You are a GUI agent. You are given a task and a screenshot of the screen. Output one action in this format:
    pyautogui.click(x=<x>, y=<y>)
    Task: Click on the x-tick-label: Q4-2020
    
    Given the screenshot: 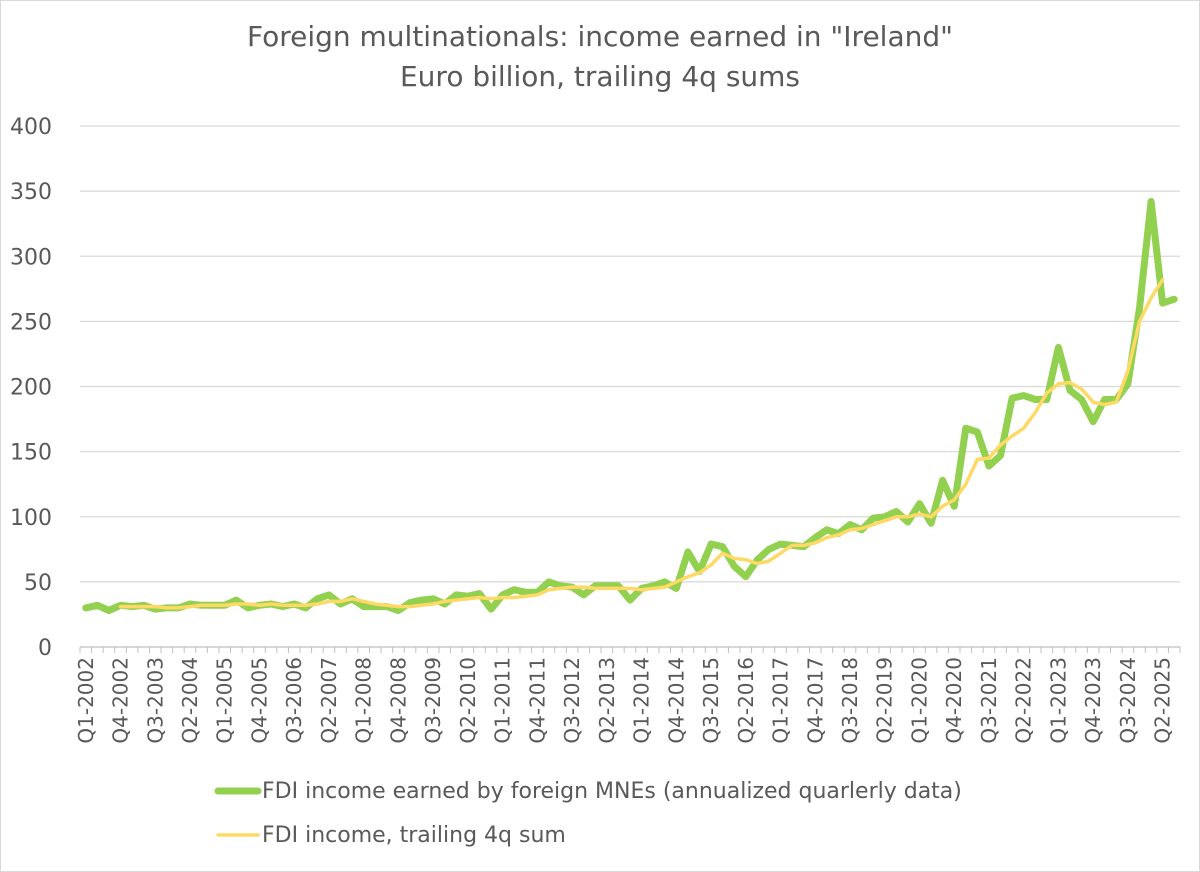 What is the action you would take?
    pyautogui.click(x=954, y=700)
    